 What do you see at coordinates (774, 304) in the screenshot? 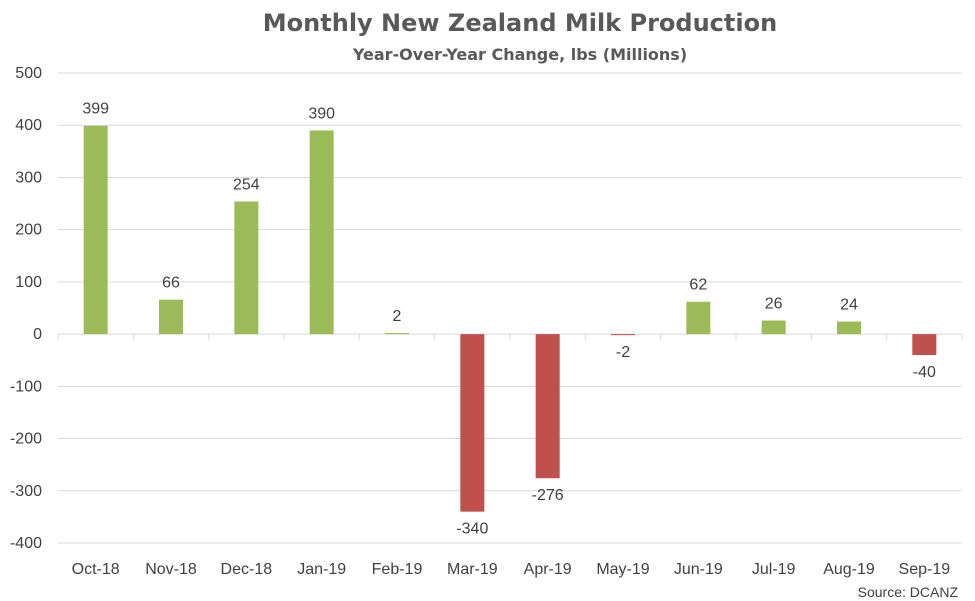
I see `data-label: 26` at bounding box center [774, 304].